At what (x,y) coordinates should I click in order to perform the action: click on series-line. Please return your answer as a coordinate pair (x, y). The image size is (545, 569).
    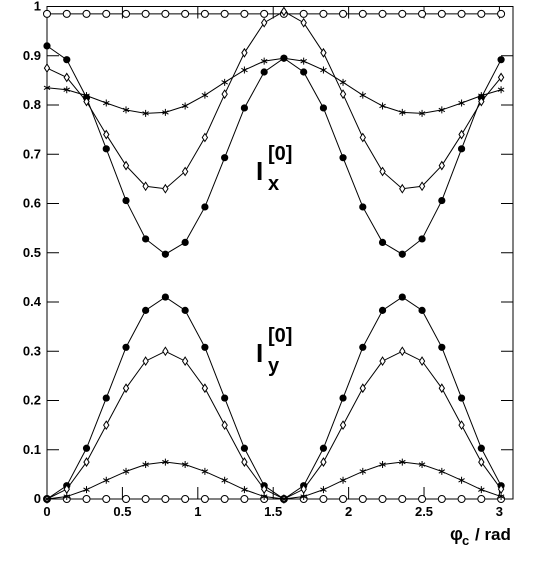
    Looking at the image, I should click on (274, 85).